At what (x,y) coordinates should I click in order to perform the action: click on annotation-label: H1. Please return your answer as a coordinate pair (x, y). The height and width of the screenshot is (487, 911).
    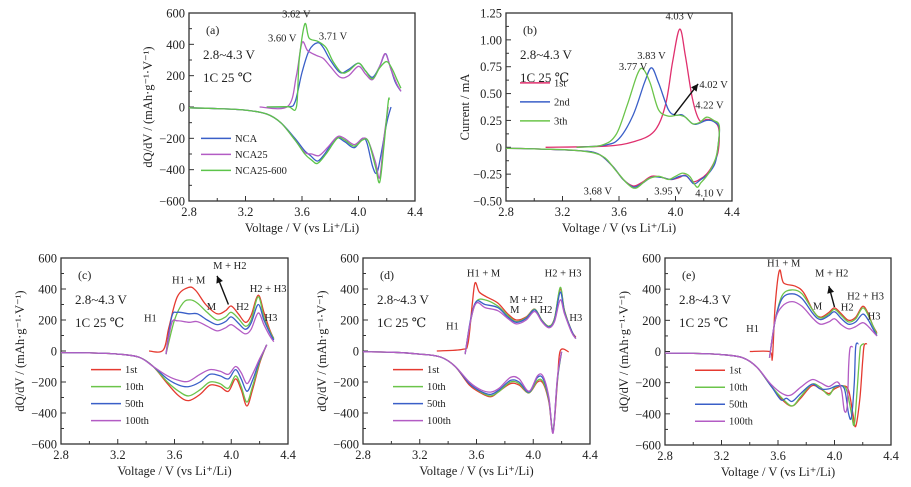
    Looking at the image, I should click on (150, 319).